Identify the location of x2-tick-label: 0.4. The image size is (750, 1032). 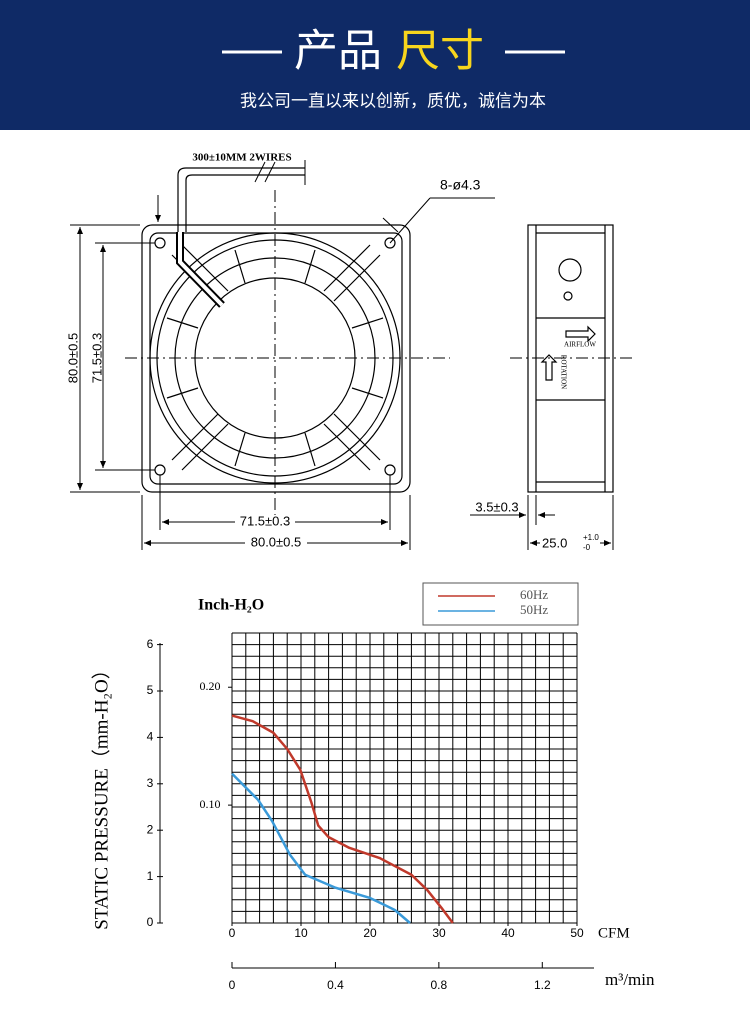
(335, 985).